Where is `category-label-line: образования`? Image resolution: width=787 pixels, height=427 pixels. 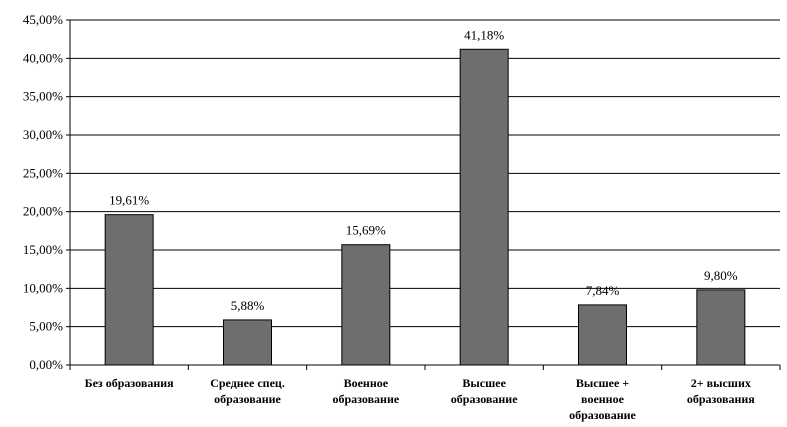
category-label-line: образования is located at coordinates (721, 399).